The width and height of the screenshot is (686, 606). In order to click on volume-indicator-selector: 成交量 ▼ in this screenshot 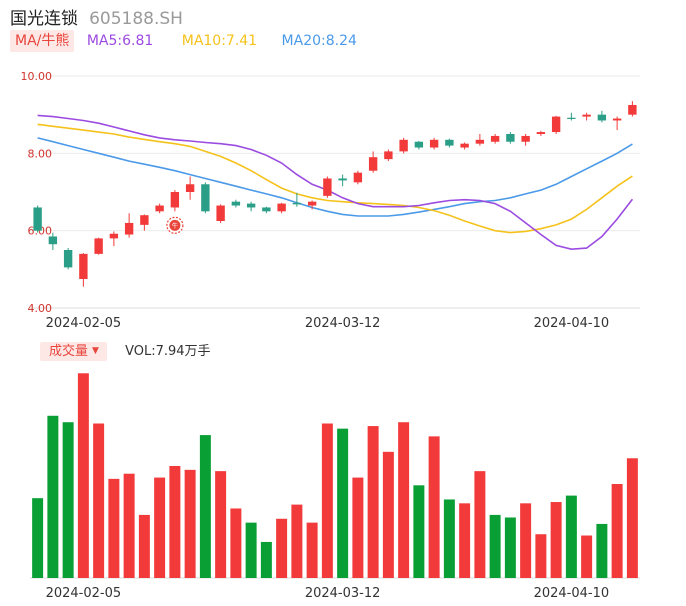, I will do `click(73, 351)`.